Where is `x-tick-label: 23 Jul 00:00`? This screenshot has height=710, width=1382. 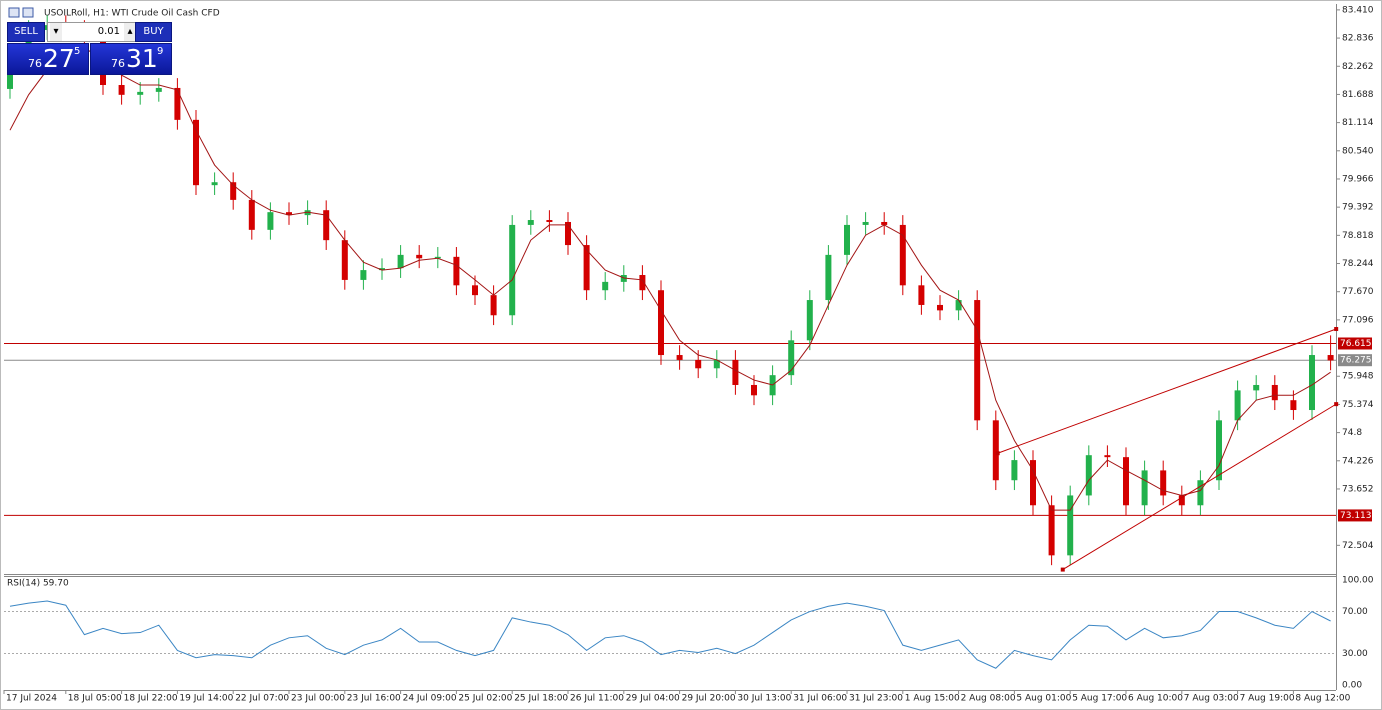 x-tick-label: 23 Jul 00:00 is located at coordinates (318, 699).